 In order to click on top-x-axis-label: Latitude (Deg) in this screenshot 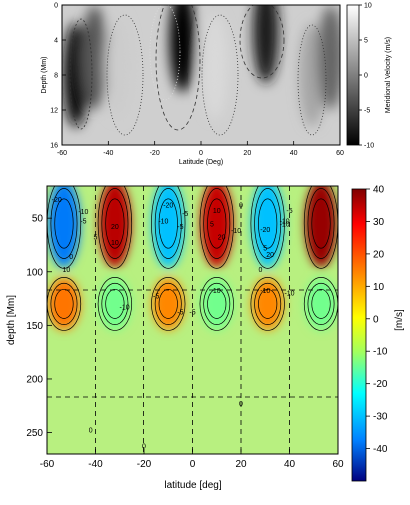, I will do `click(201, 162)`.